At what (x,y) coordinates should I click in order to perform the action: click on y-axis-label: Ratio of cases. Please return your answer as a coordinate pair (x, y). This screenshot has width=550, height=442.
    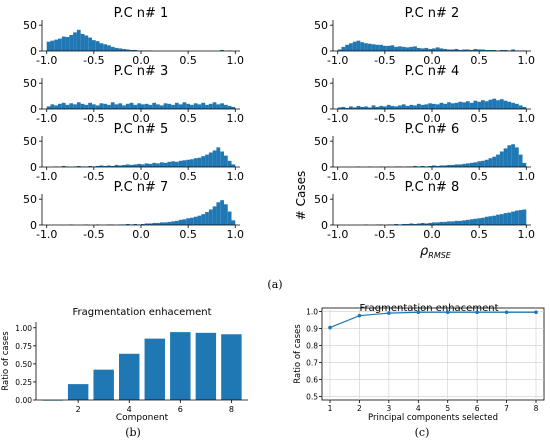
    Looking at the image, I should click on (6, 361).